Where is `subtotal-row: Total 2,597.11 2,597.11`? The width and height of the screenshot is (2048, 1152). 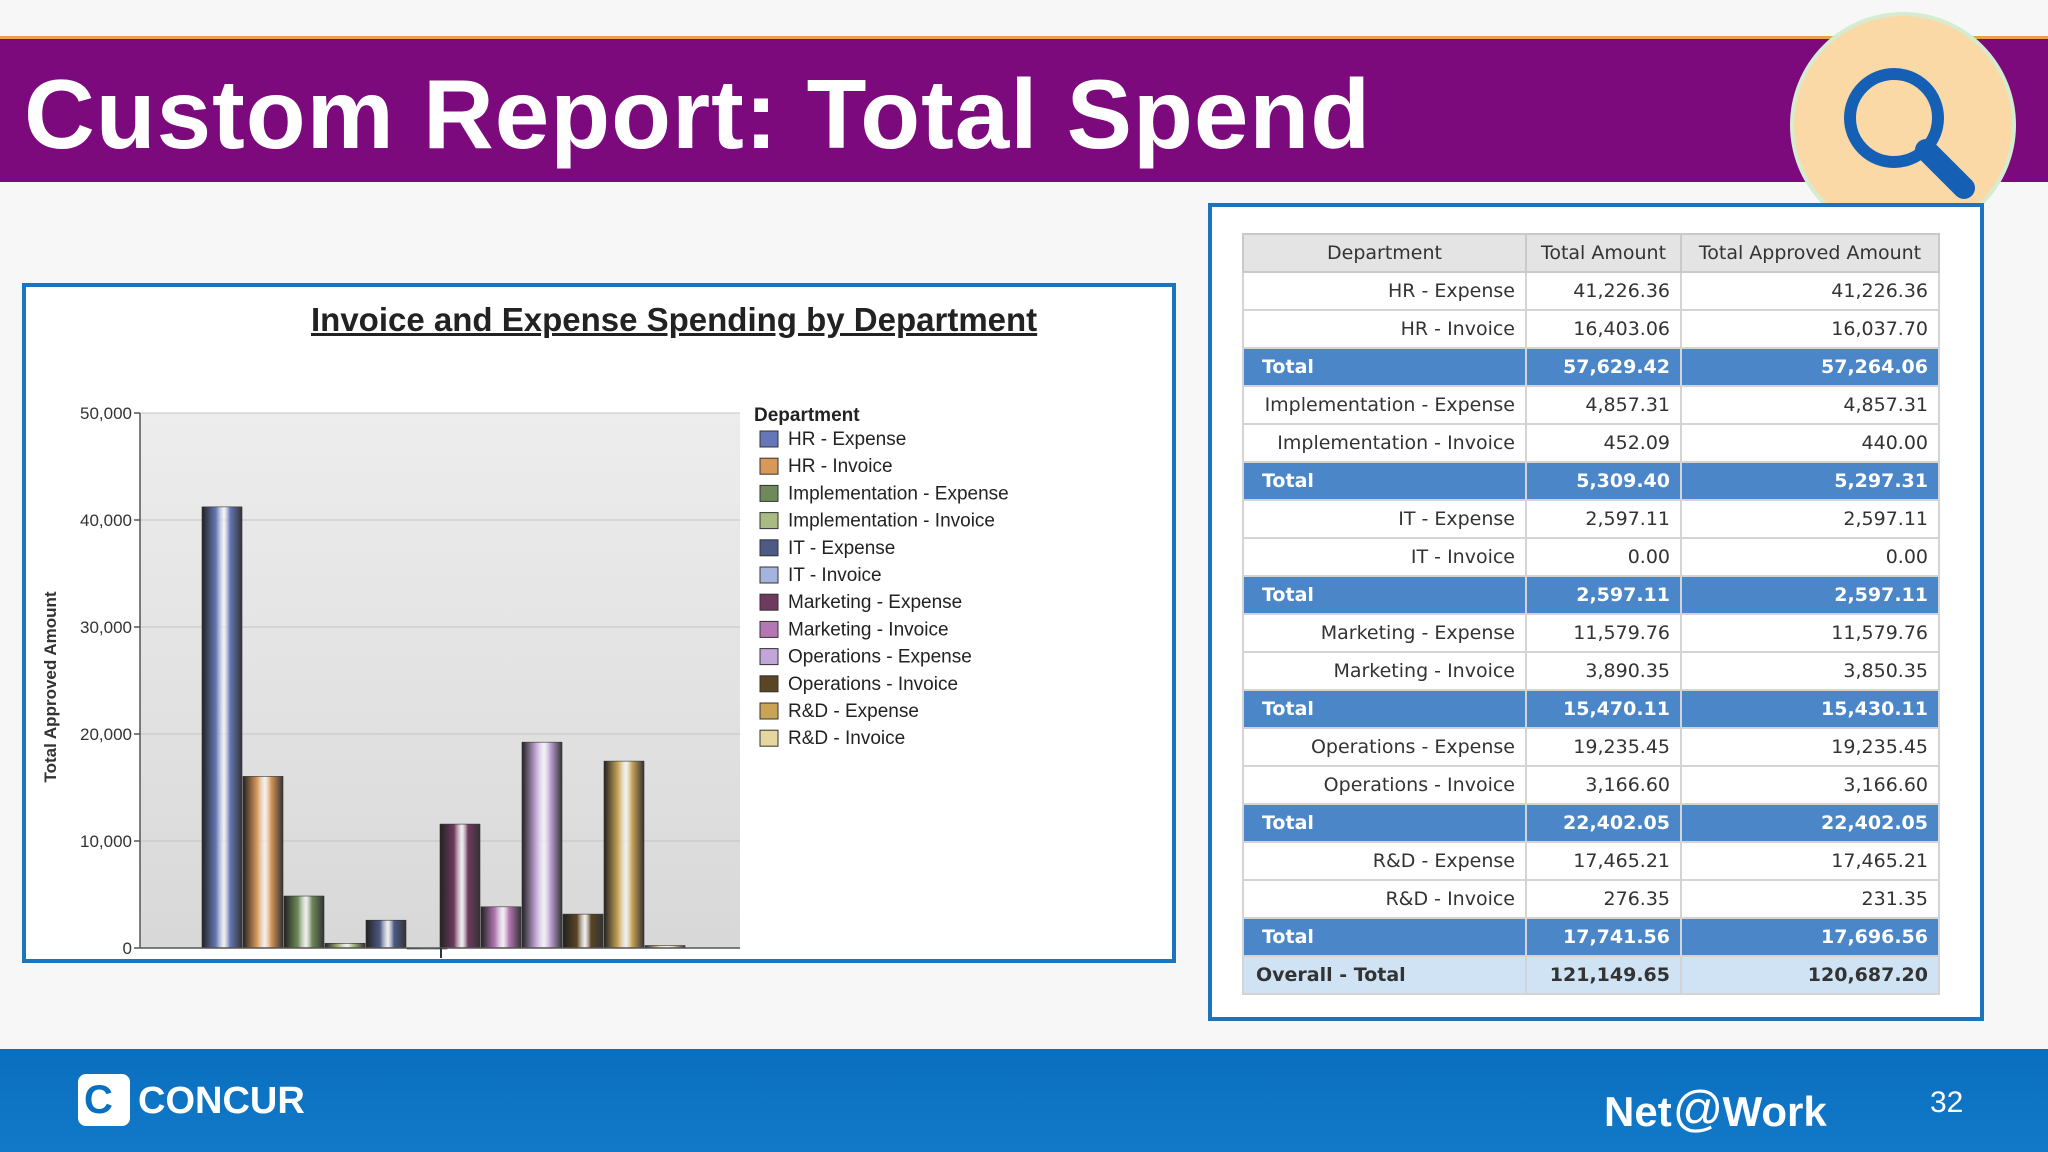
subtotal-row: Total 2,597.11 2,597.11 is located at coordinates (1591, 595).